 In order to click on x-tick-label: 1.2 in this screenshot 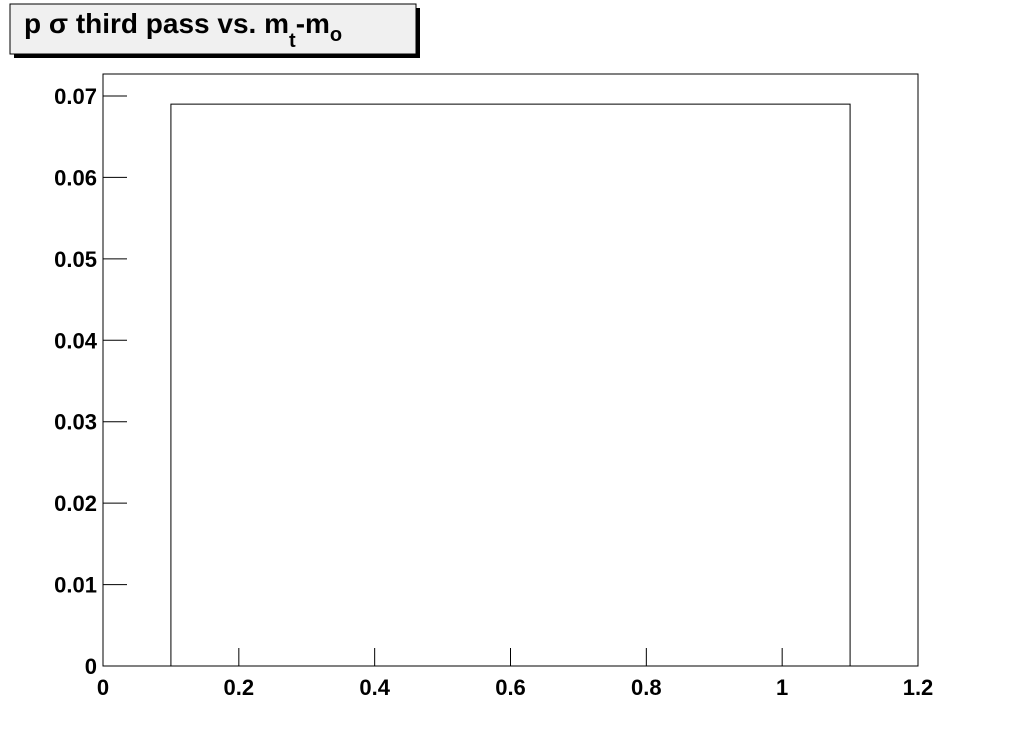, I will do `click(918, 687)`.